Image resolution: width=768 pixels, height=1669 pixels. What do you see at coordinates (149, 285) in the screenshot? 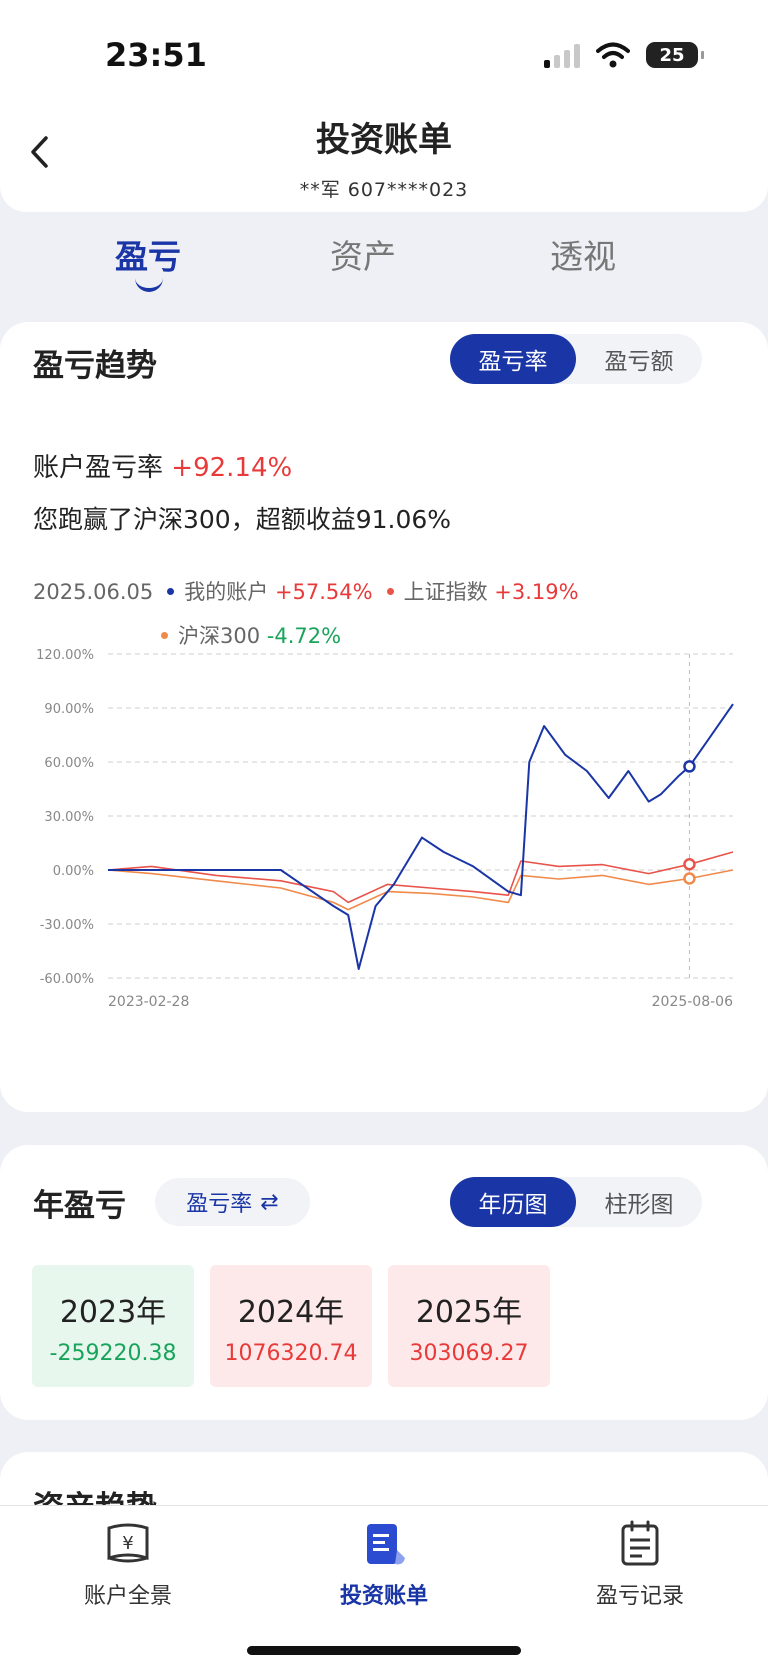
I see `active-tab-indicator` at bounding box center [149, 285].